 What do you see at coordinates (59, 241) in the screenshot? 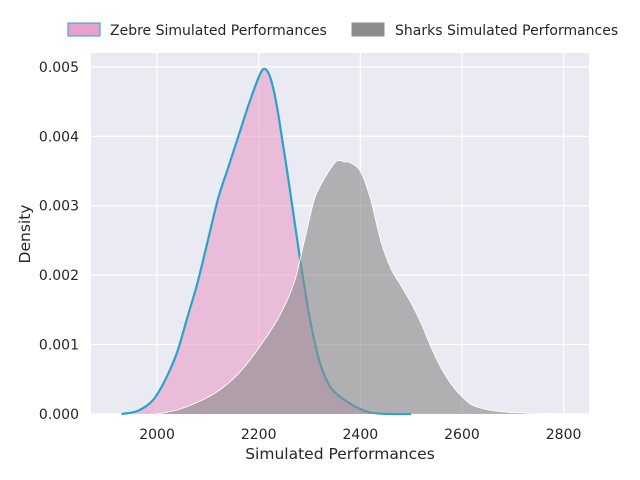
I see `y-axis-ticks: 0.000 0.001 0.002 0.003 0.004 0.005` at bounding box center [59, 241].